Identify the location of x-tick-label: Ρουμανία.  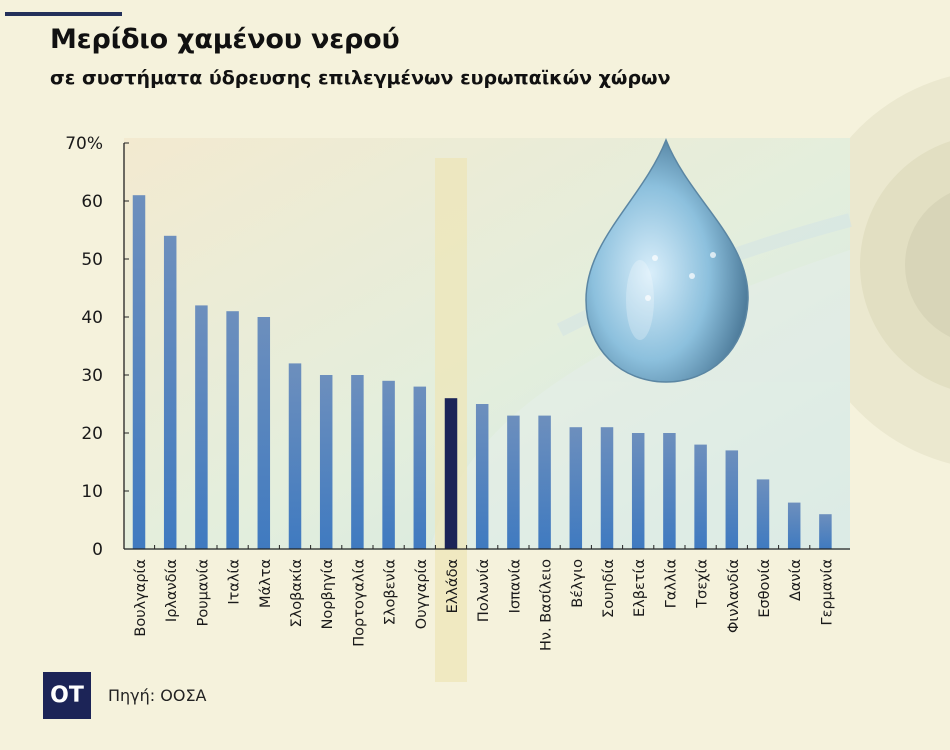
(203, 592).